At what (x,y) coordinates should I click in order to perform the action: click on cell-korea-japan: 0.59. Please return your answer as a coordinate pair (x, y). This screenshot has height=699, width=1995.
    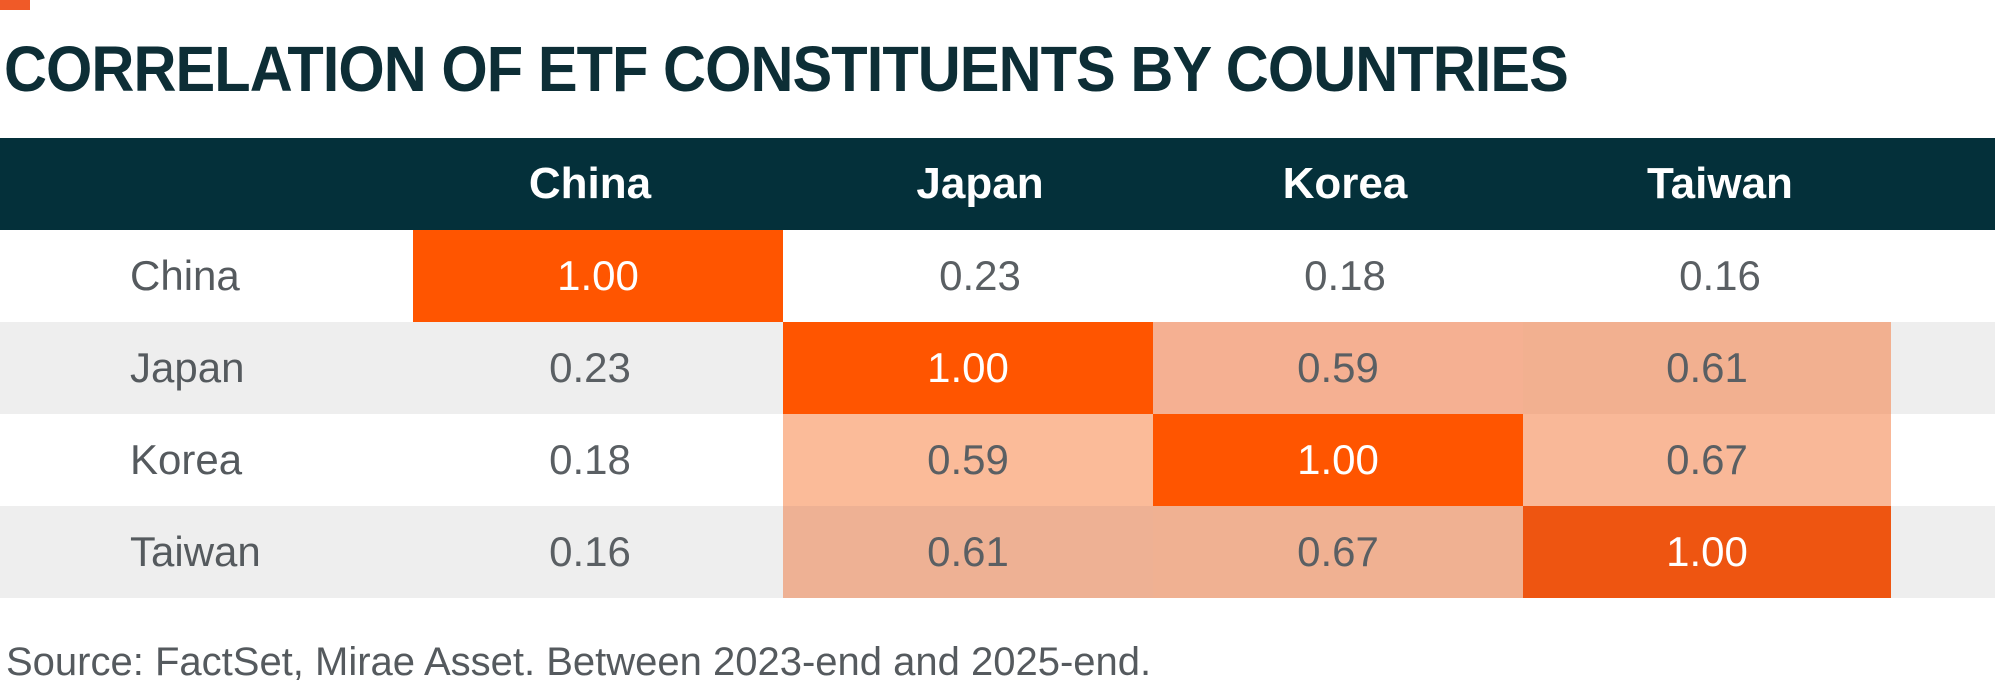
    Looking at the image, I should click on (968, 460).